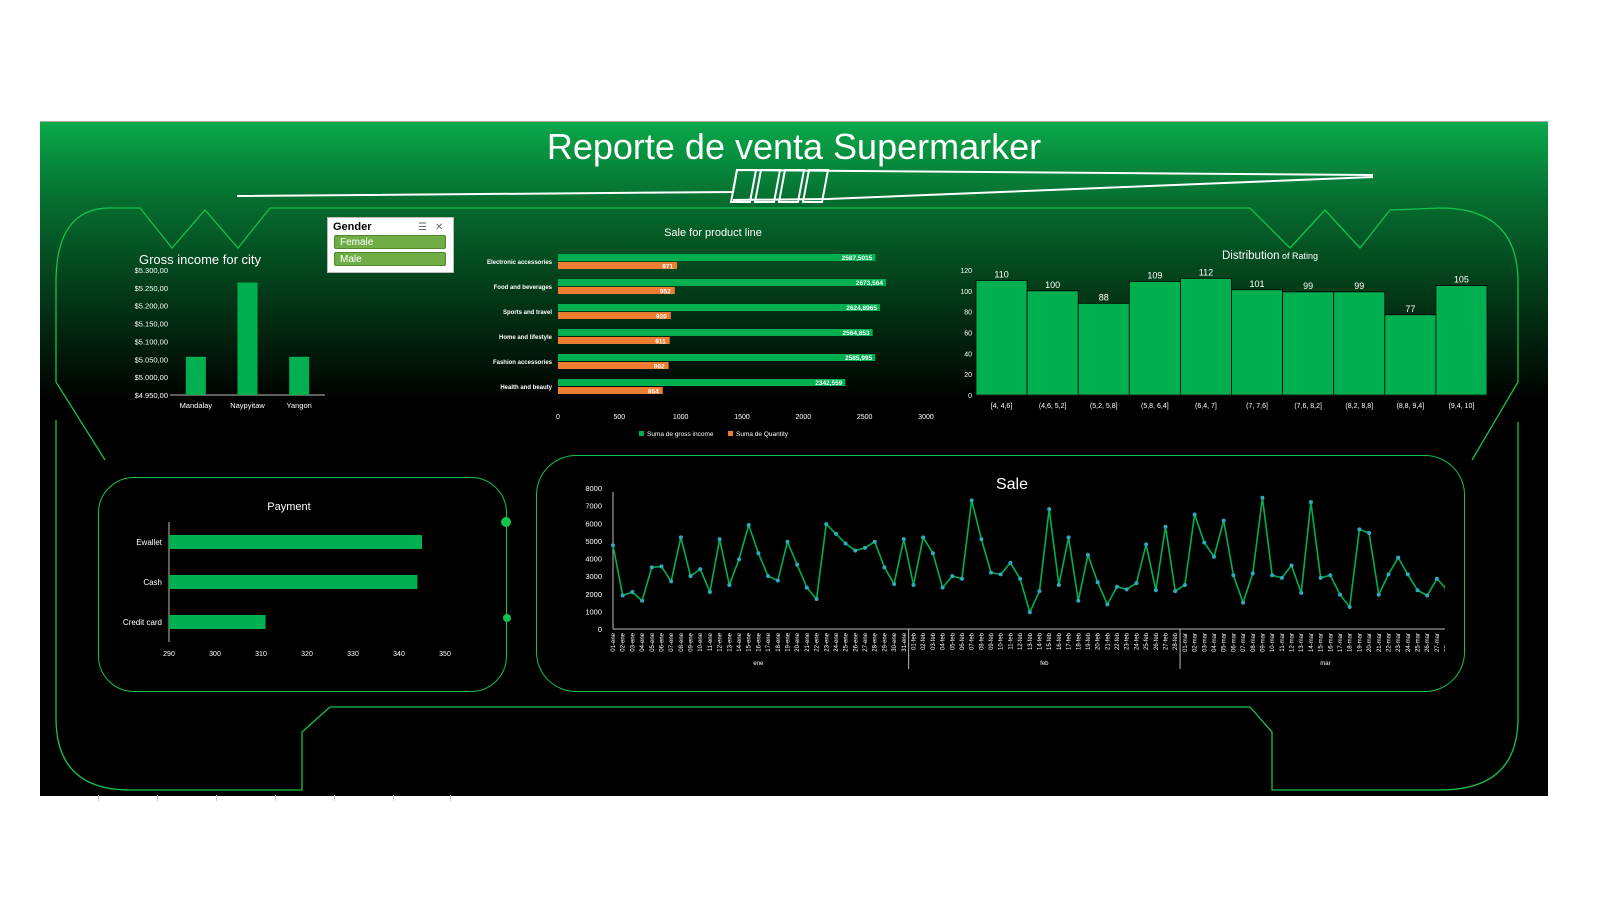  What do you see at coordinates (934, 641) in the screenshot?
I see `x-tick-label: 03-feb` at bounding box center [934, 641].